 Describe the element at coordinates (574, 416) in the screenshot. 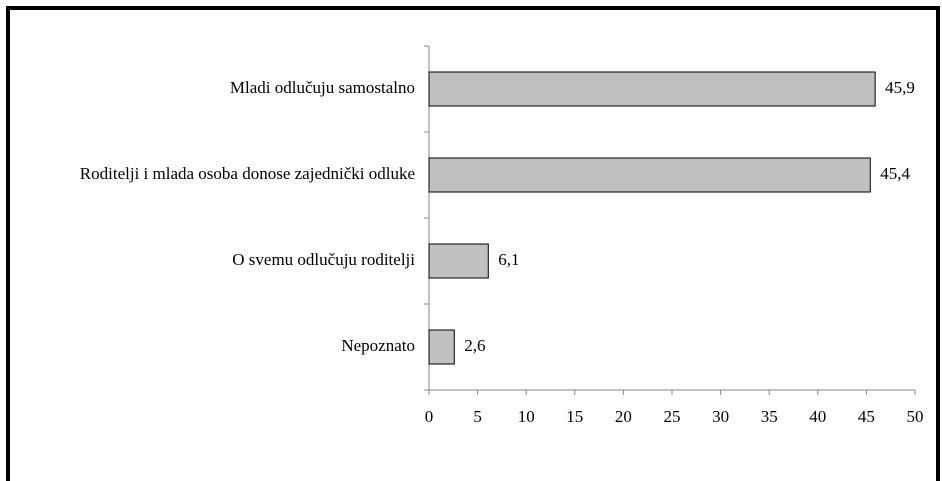

I see `x-tick-label: 15` at that location.